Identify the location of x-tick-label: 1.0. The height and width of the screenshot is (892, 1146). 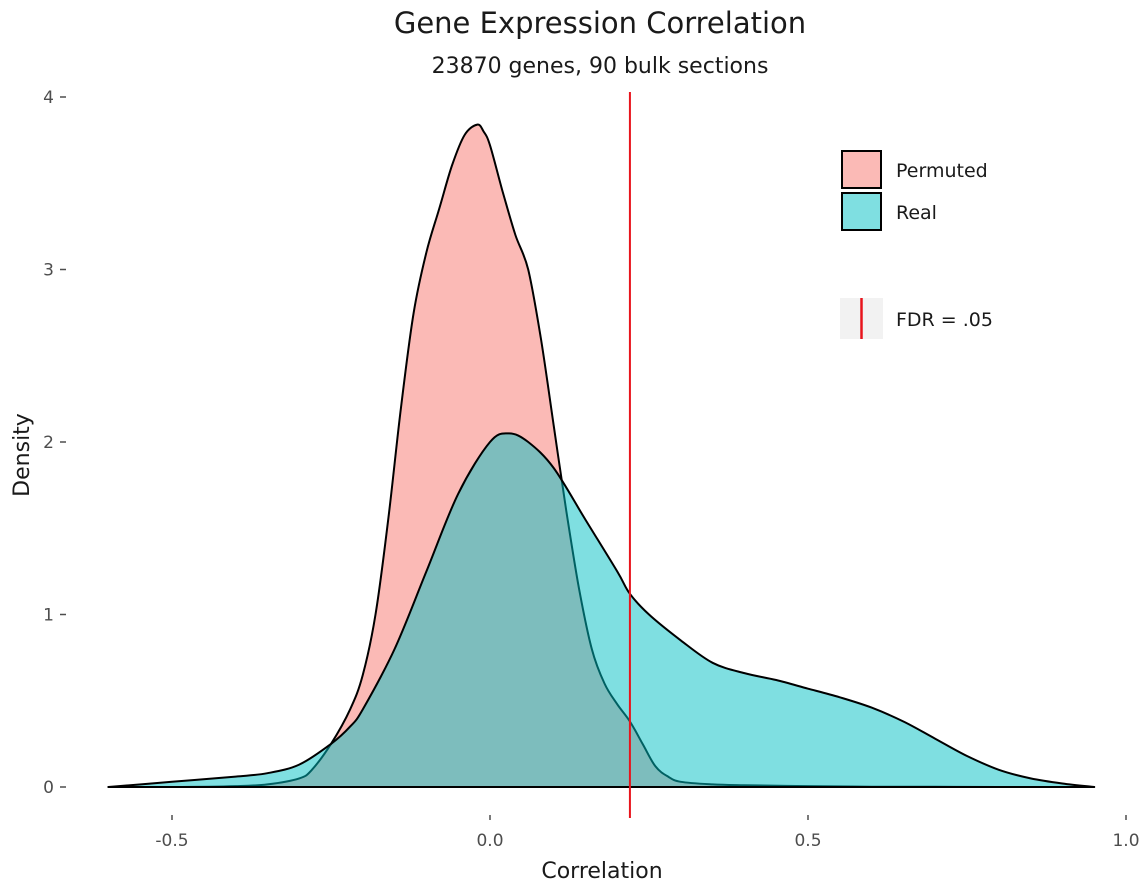
(1125, 841).